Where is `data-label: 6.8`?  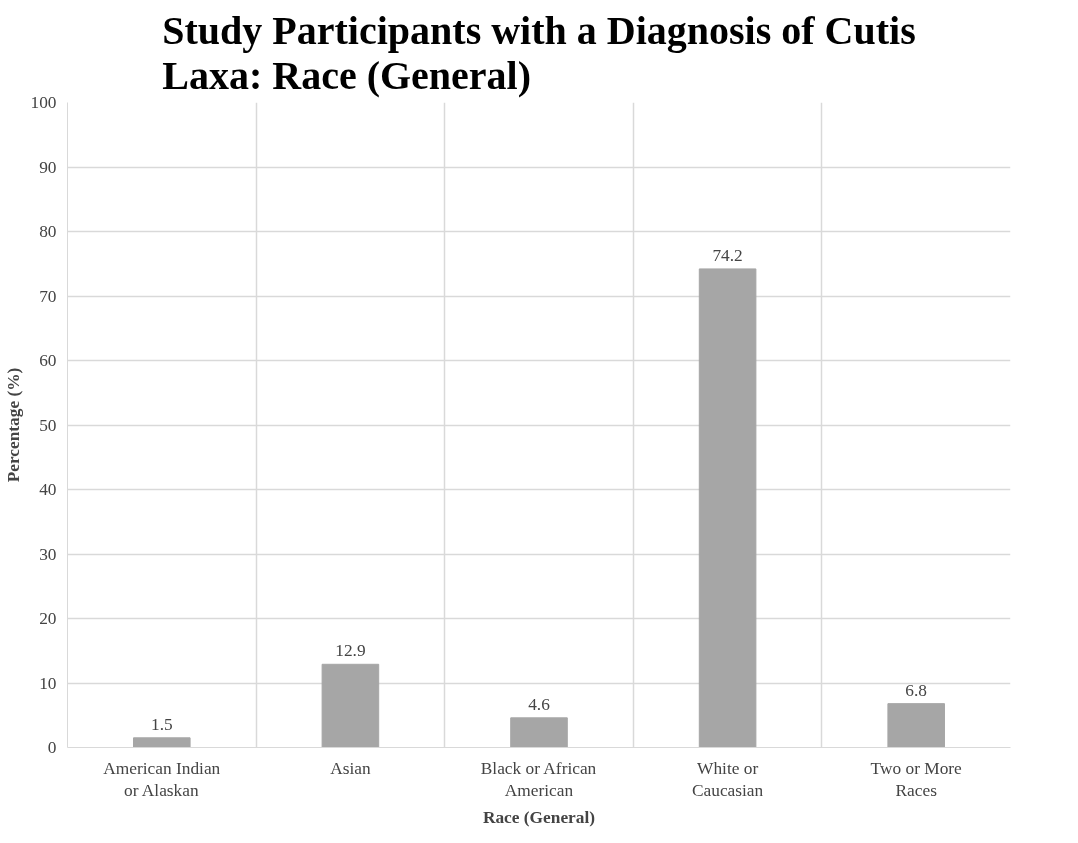
data-label: 6.8 is located at coordinates (916, 690).